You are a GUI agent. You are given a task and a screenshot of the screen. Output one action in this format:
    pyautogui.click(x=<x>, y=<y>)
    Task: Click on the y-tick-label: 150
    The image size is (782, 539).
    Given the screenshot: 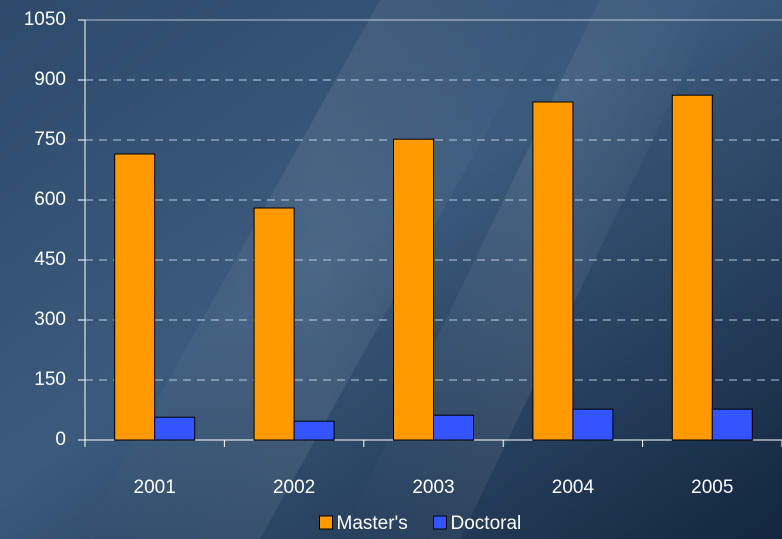 What is the action you would take?
    pyautogui.click(x=50, y=379)
    